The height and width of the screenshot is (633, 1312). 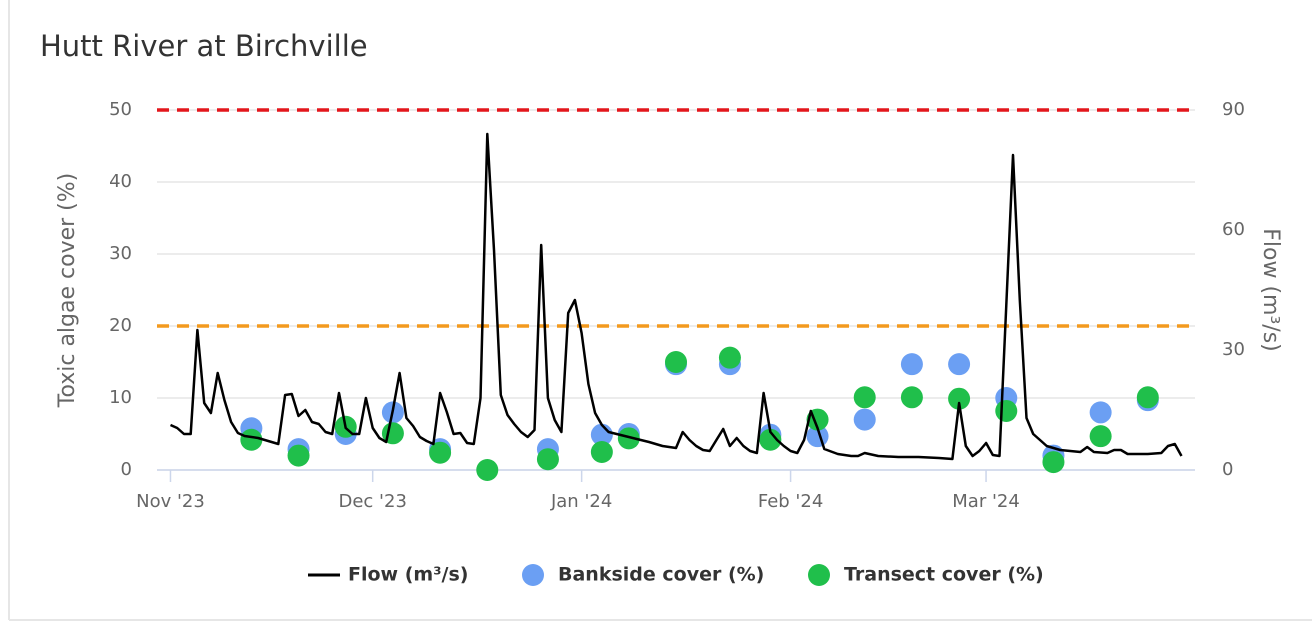 I want to click on y2-tick-label: 0, so click(x=1227, y=469).